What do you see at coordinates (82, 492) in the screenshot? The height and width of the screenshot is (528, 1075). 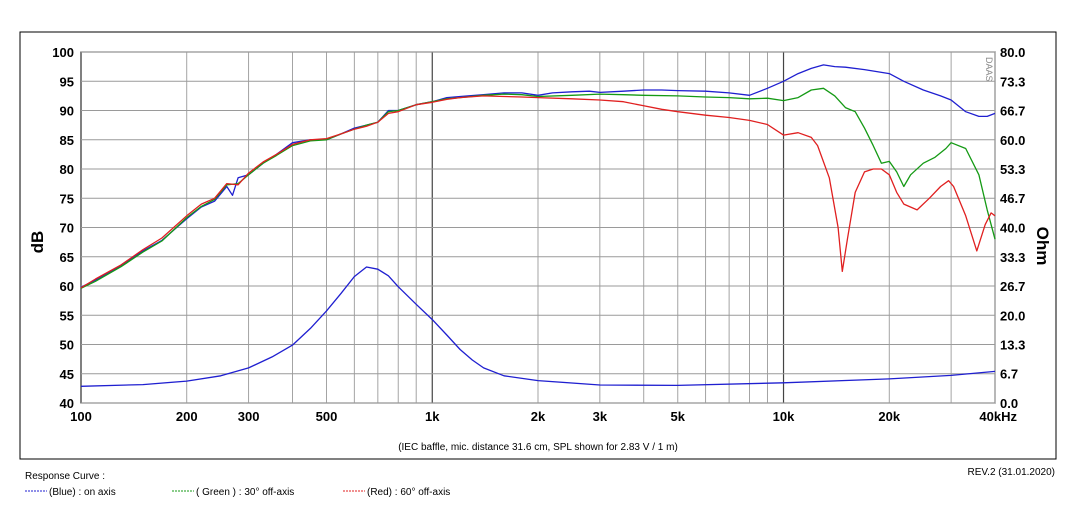 I see `legend-entry: (Blue) : on axis` at bounding box center [82, 492].